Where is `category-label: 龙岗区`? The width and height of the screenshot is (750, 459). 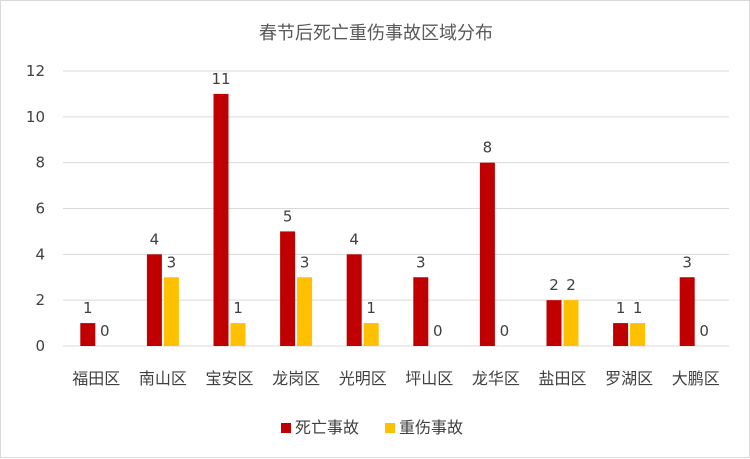 category-label: 龙岗区 is located at coordinates (296, 378).